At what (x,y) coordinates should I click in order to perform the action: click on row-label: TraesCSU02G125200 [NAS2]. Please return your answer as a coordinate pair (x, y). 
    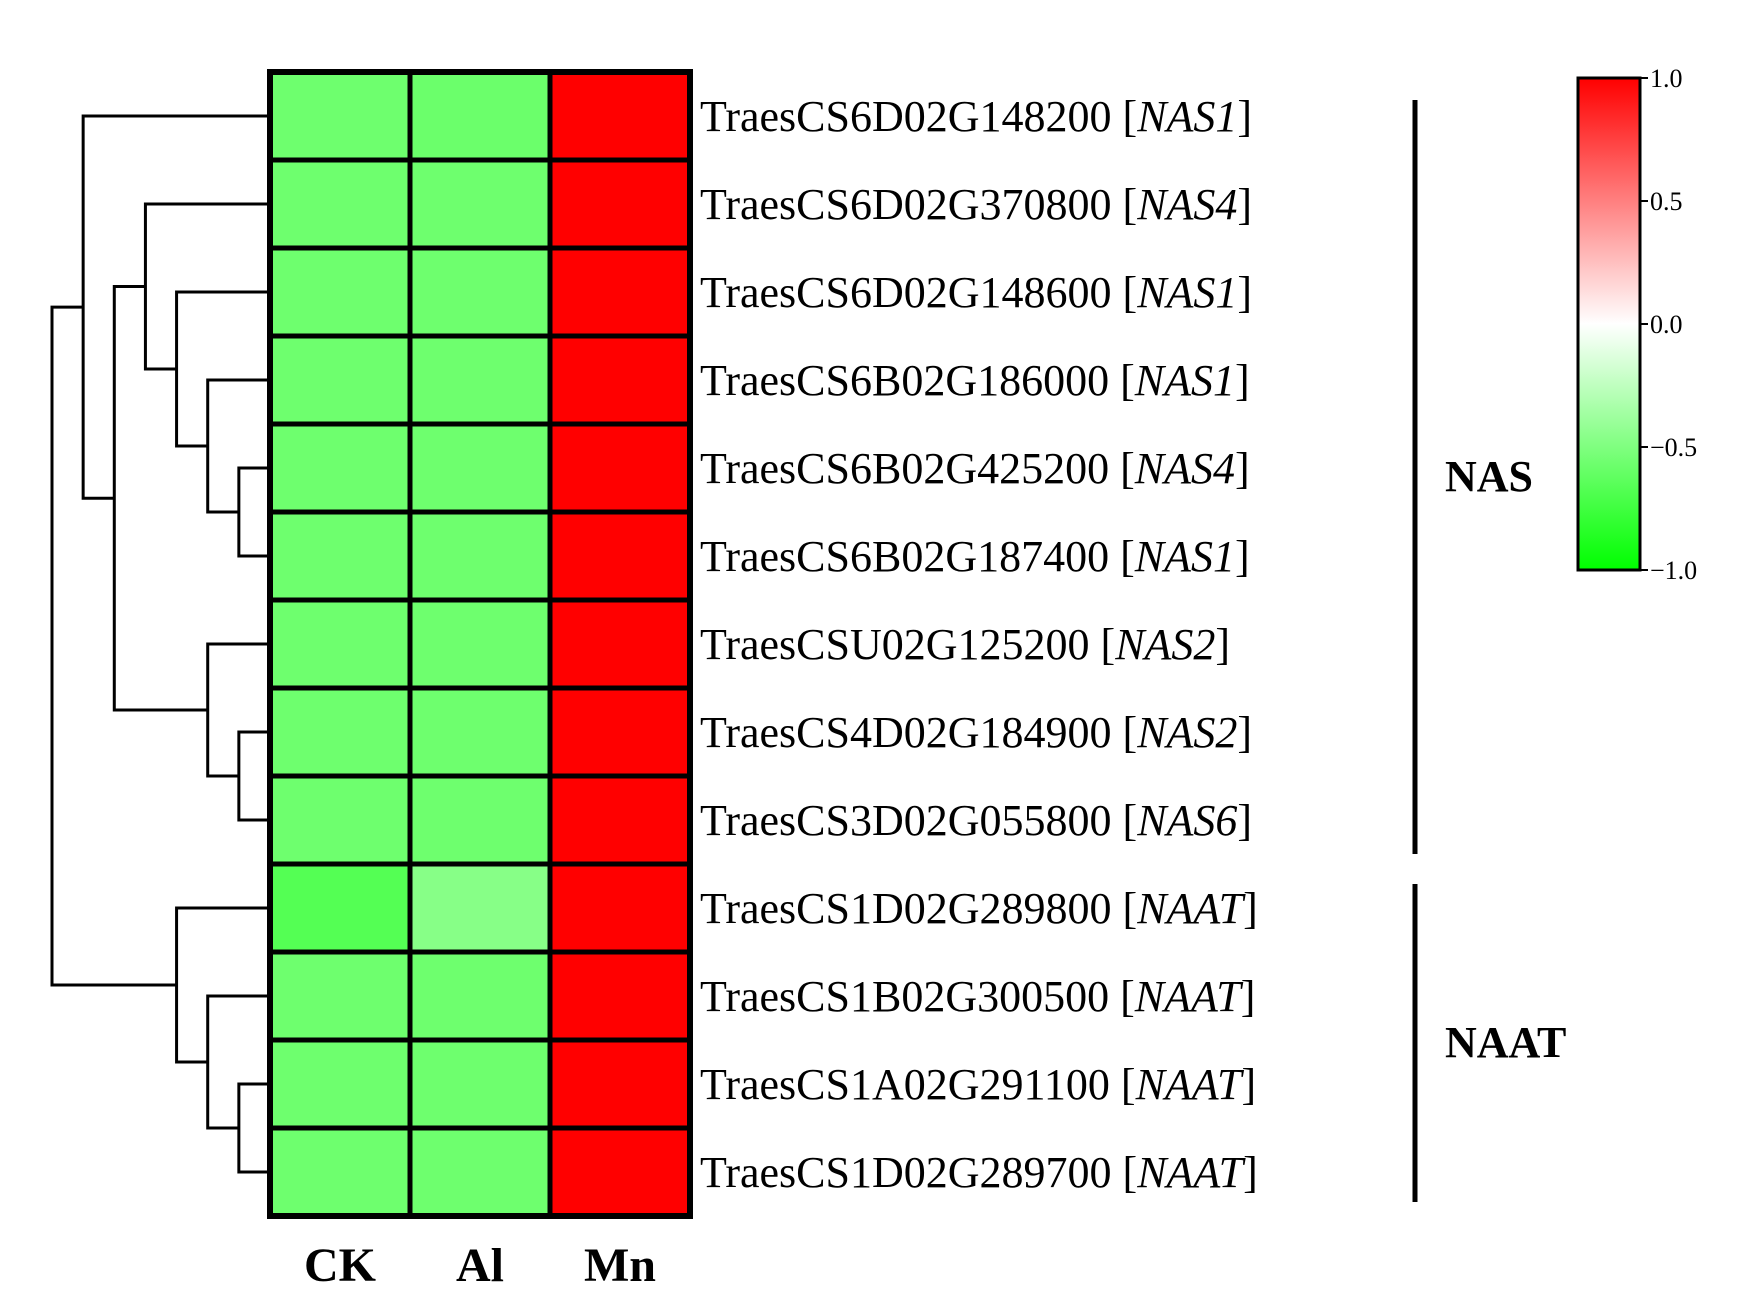
    Looking at the image, I should click on (965, 644).